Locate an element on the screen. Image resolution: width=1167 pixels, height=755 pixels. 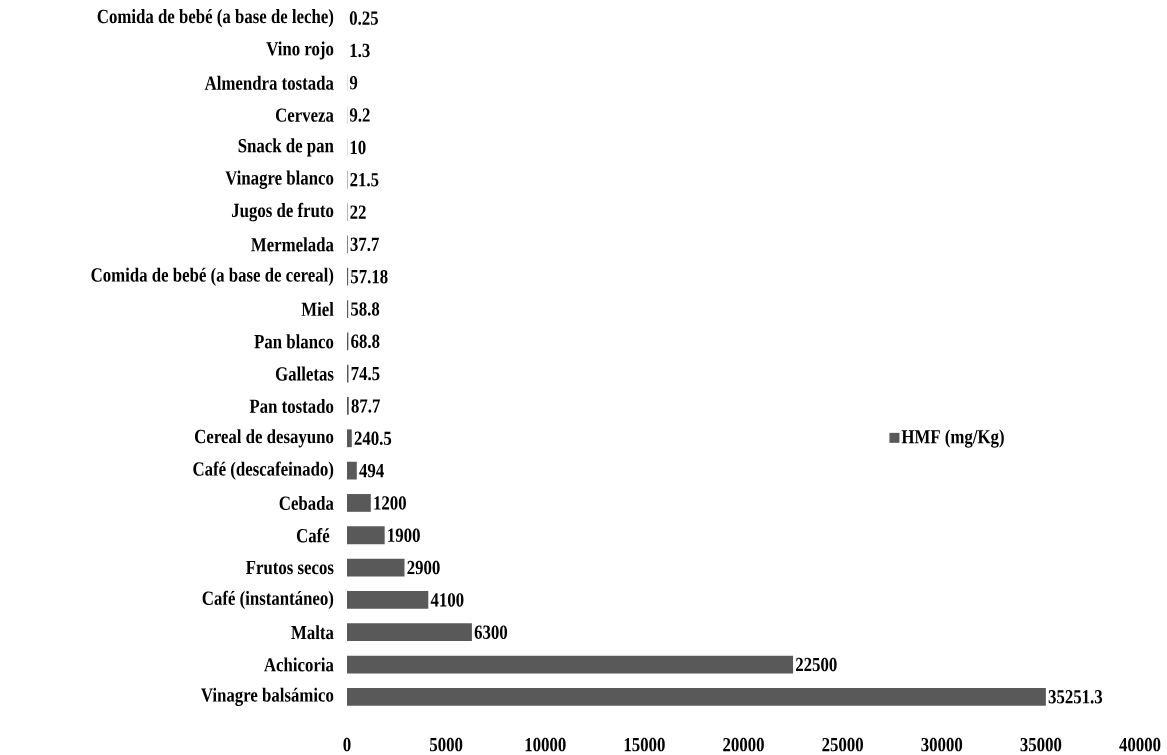
y-tick-label: Cerveza is located at coordinates (304, 115).